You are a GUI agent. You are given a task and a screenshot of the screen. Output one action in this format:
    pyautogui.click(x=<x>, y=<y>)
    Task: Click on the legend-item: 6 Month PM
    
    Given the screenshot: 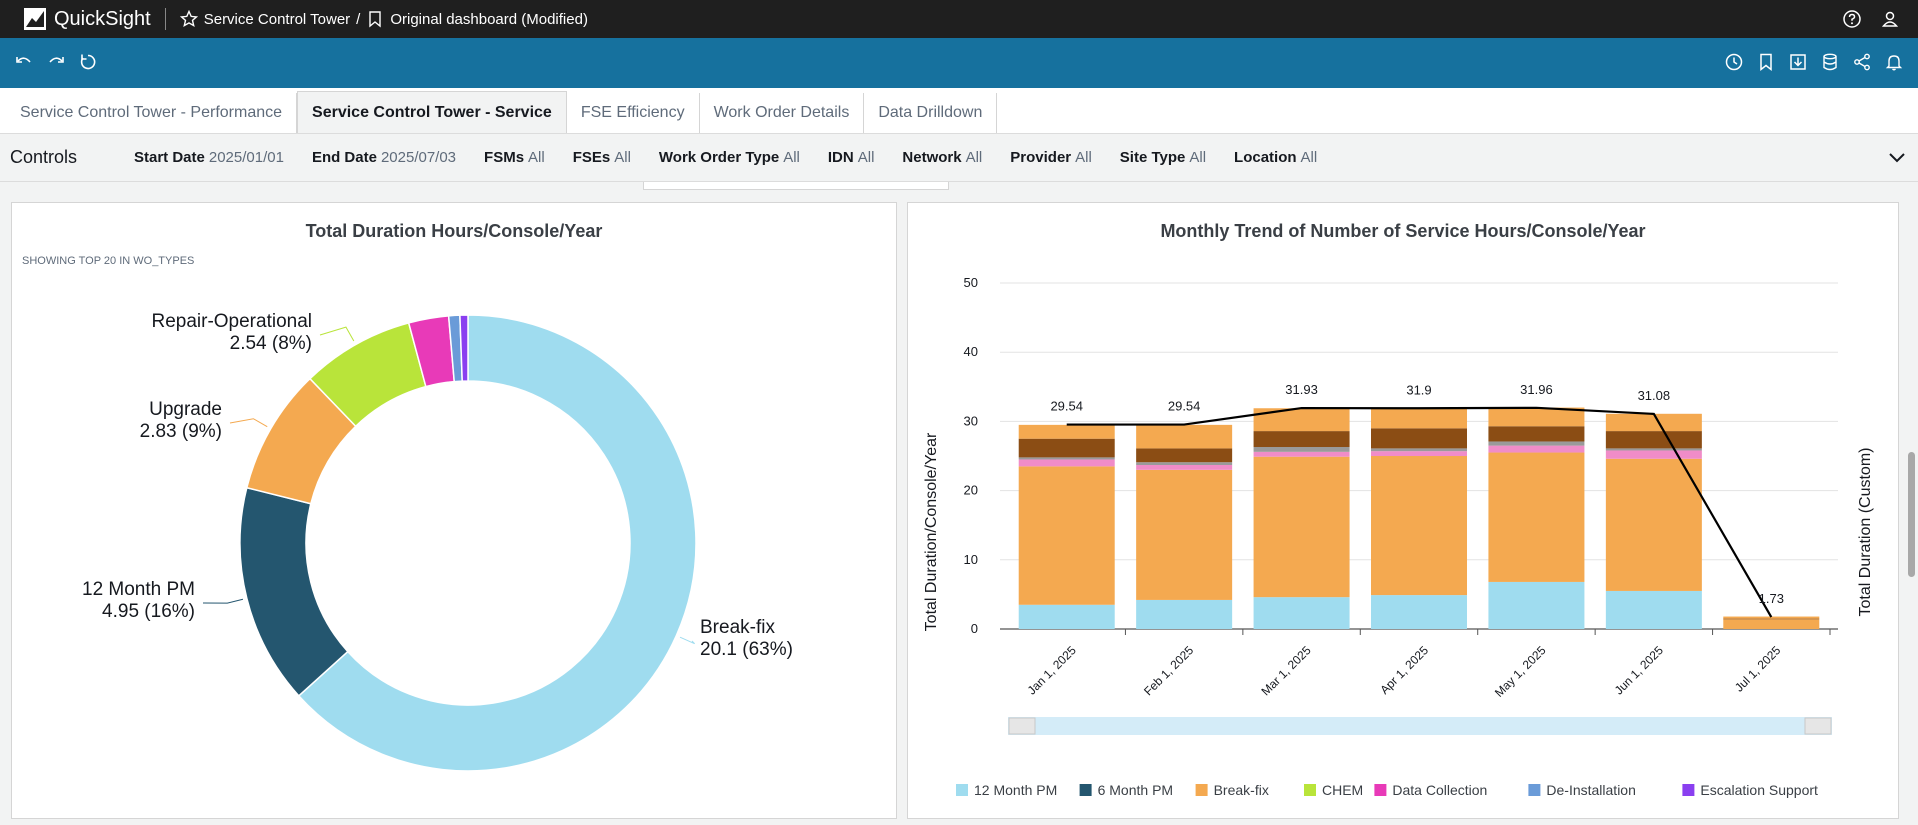 What is the action you would take?
    pyautogui.click(x=1135, y=790)
    